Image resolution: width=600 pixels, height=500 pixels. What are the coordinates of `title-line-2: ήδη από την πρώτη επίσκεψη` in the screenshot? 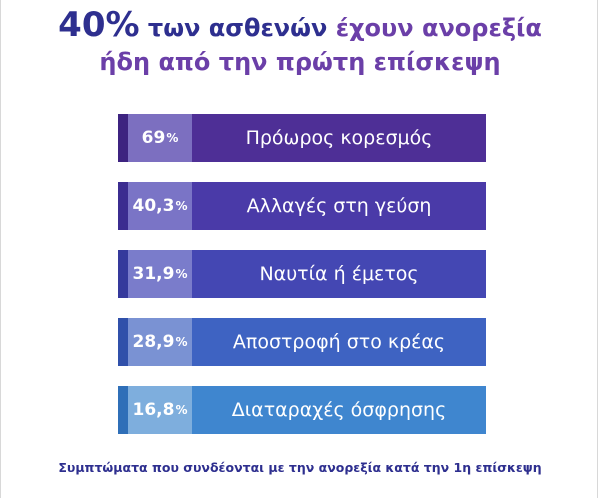 It's located at (300, 62).